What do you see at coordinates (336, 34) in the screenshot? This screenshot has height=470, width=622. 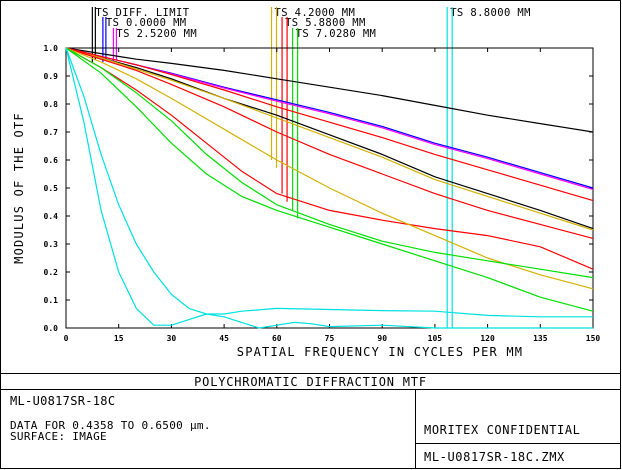 I see `legend-label: TS 7.0280 MM` at bounding box center [336, 34].